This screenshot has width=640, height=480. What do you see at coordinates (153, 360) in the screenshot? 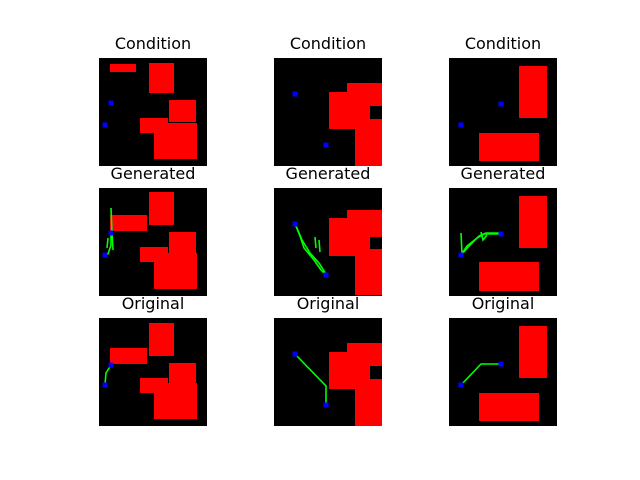
I see `panel-3-1: Original` at bounding box center [153, 360].